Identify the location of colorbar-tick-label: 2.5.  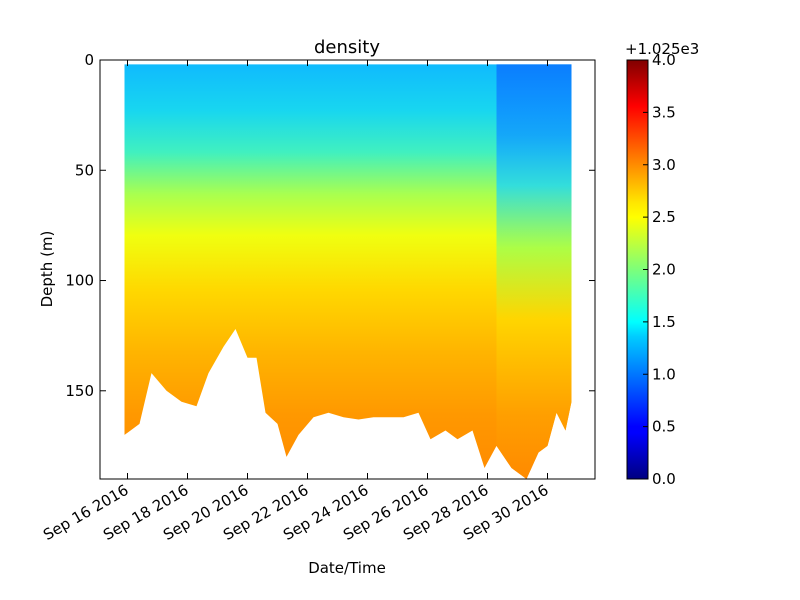
(664, 217).